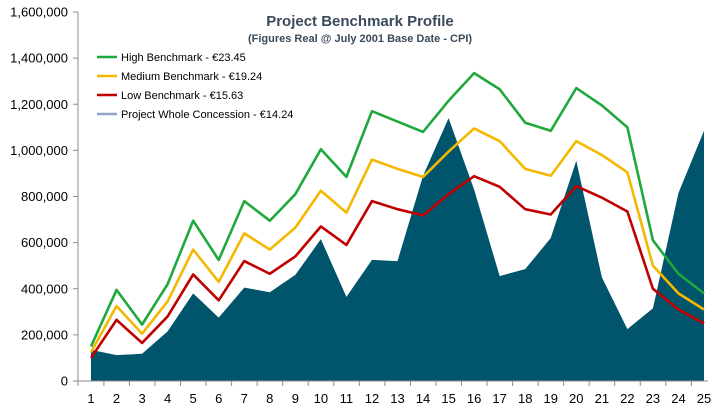  I want to click on x-tick-label: 10, so click(321, 398).